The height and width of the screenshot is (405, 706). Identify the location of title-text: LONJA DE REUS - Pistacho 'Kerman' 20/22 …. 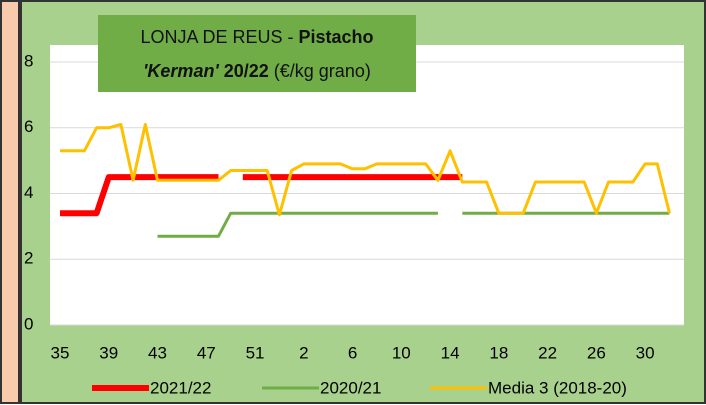
(257, 54).